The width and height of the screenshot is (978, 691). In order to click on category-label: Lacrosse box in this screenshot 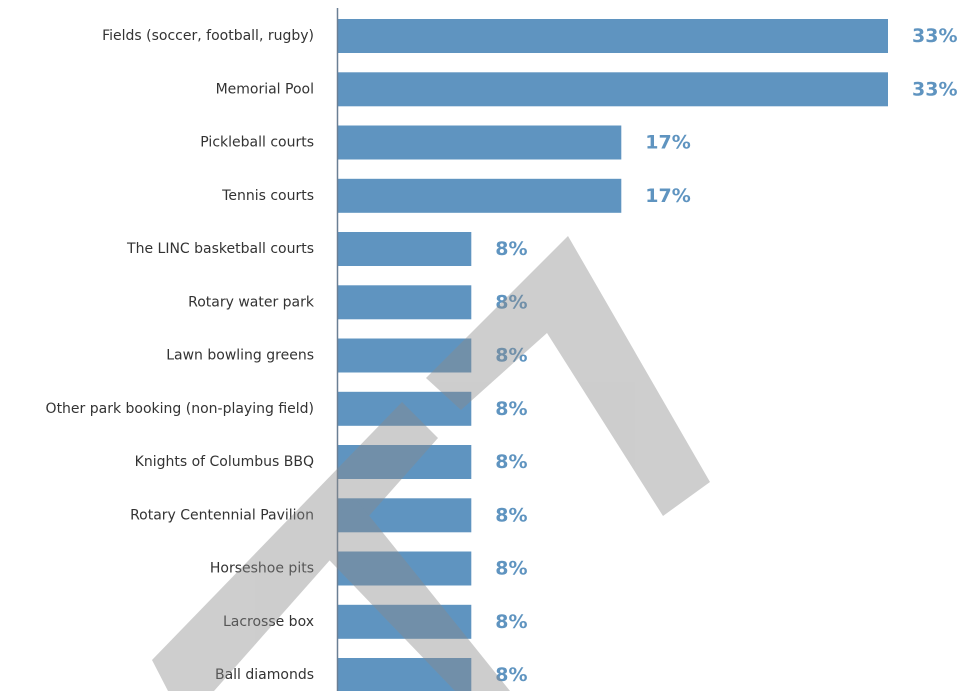, I will do `click(268, 622)`.